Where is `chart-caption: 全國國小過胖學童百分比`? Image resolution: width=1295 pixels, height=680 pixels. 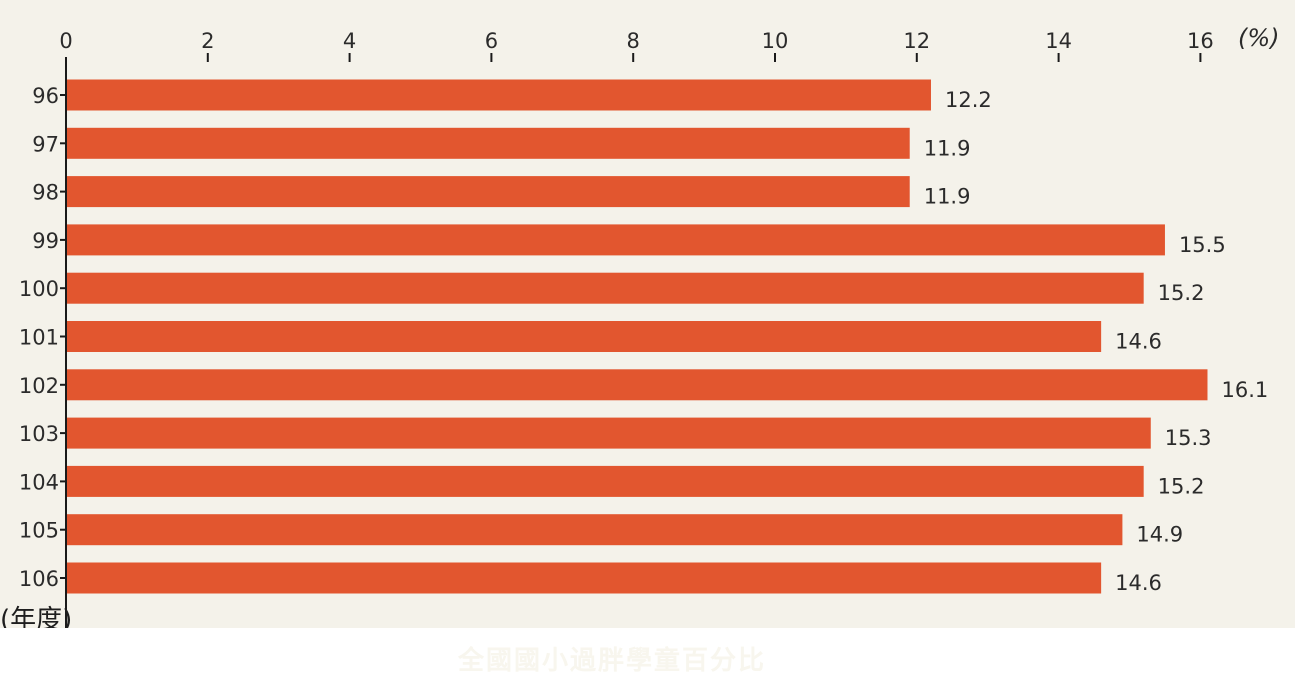 chart-caption: 全國國小過胖學童百分比 is located at coordinates (611, 661).